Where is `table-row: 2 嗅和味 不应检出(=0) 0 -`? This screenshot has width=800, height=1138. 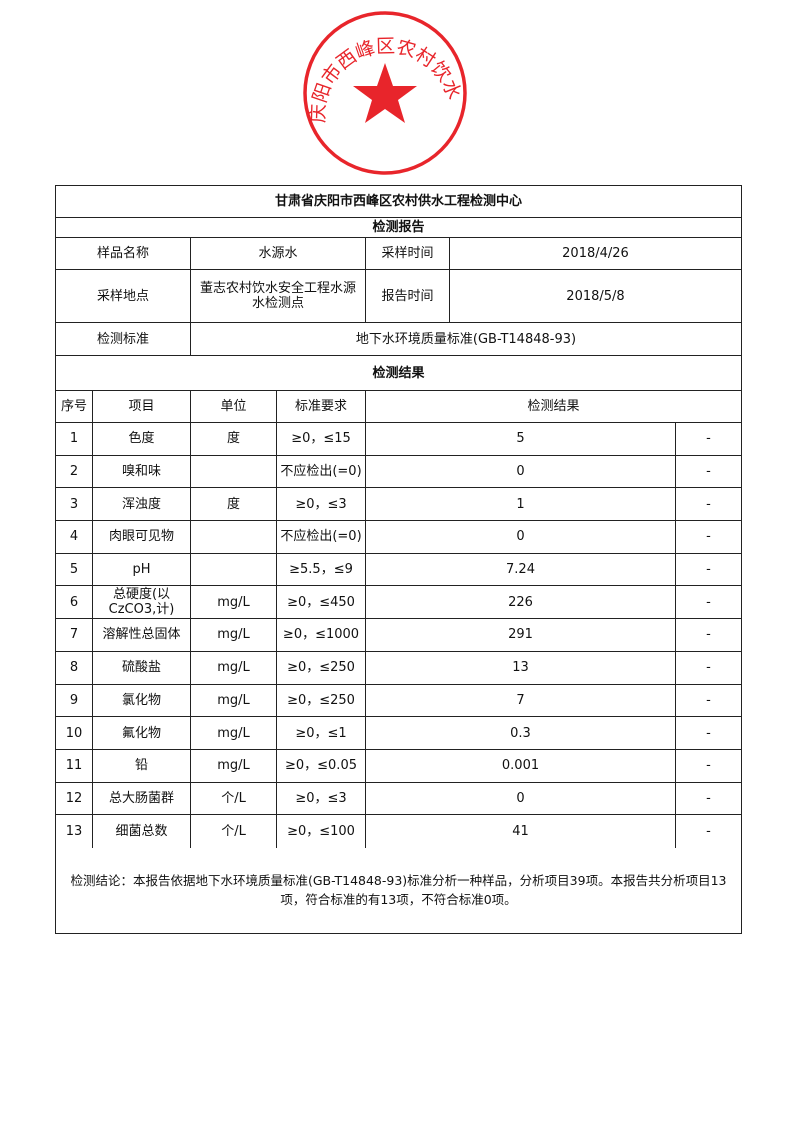
table-row: 2 嗅和味 不应检出(=0) 0 - is located at coordinates (398, 472).